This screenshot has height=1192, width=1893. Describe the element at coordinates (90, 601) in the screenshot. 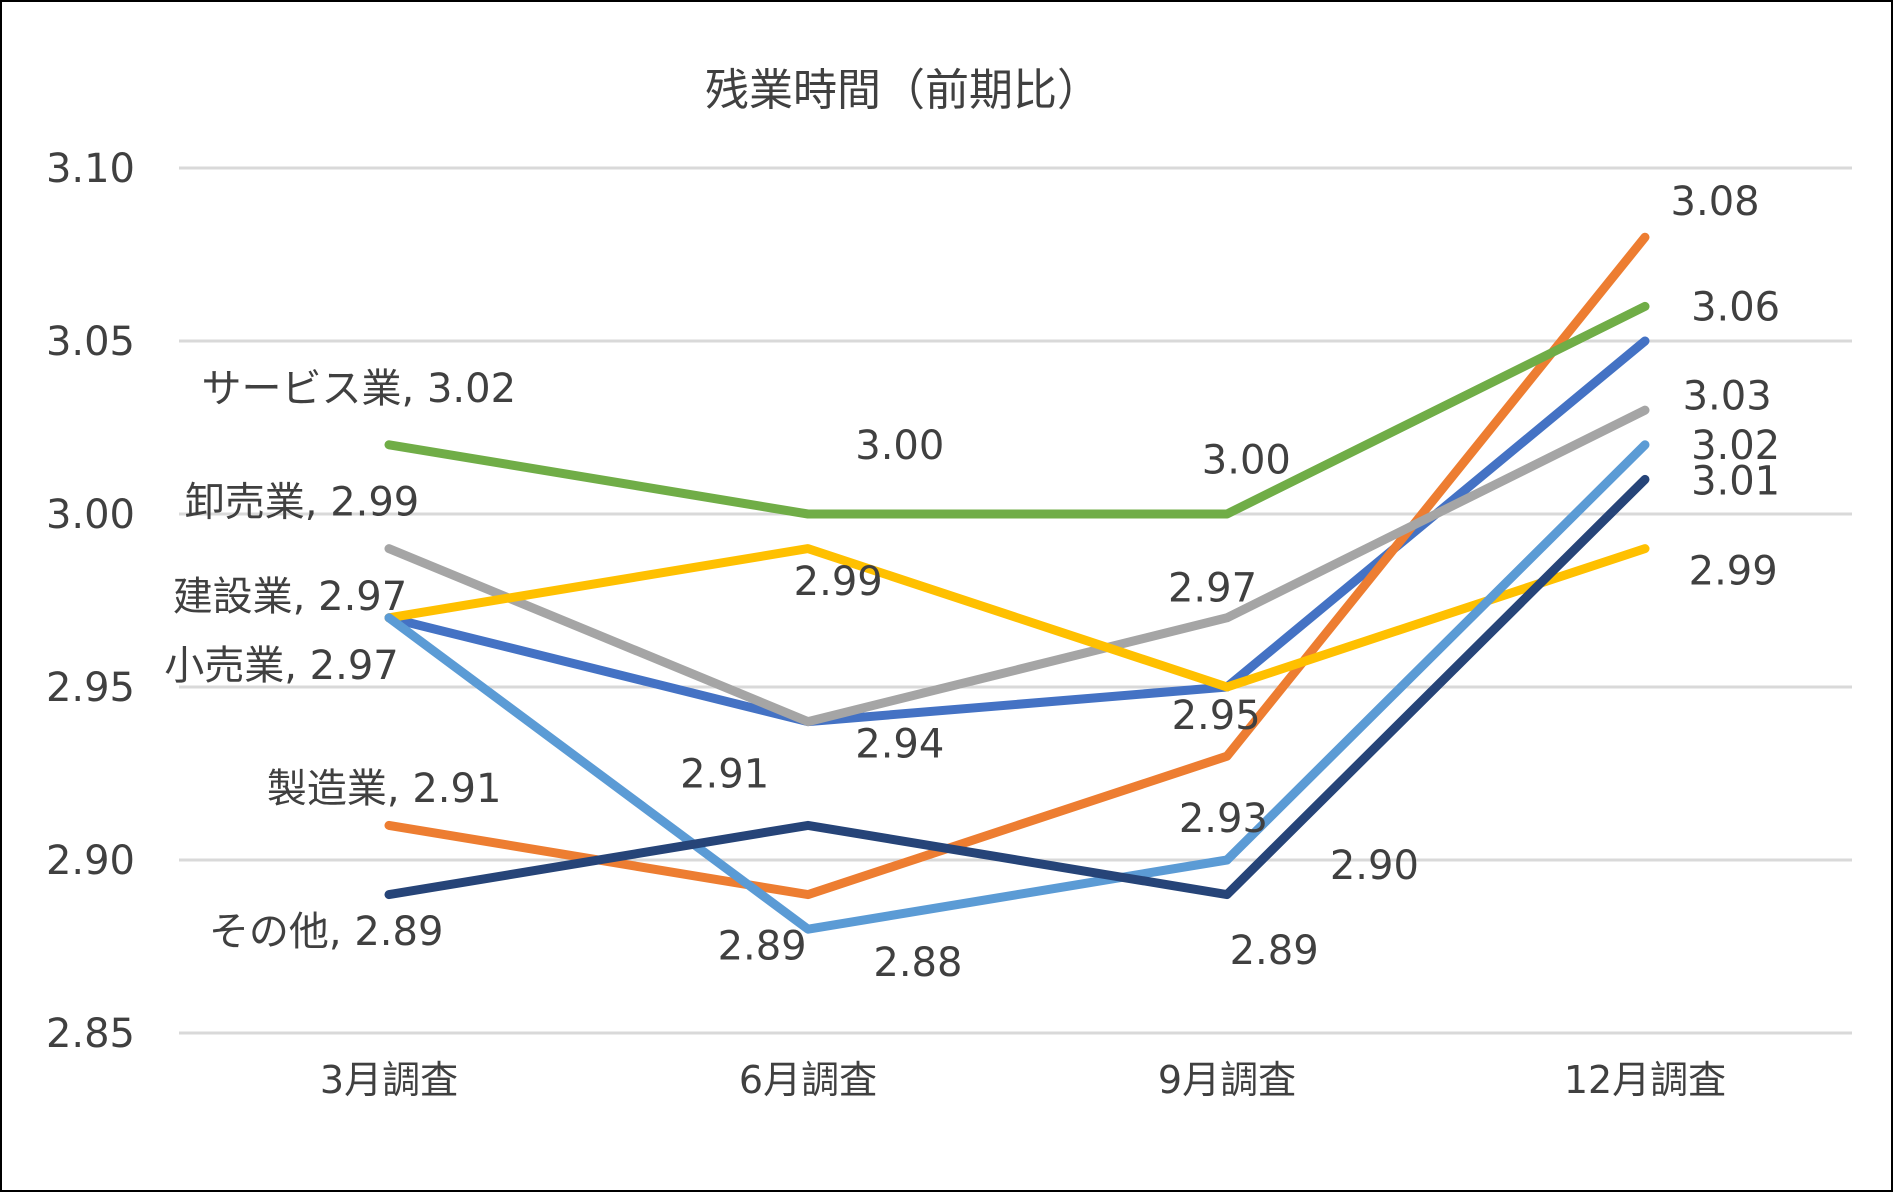

I see `y-axis: 2.85 2.90 2.95 3.00 3.05 3.10` at that location.